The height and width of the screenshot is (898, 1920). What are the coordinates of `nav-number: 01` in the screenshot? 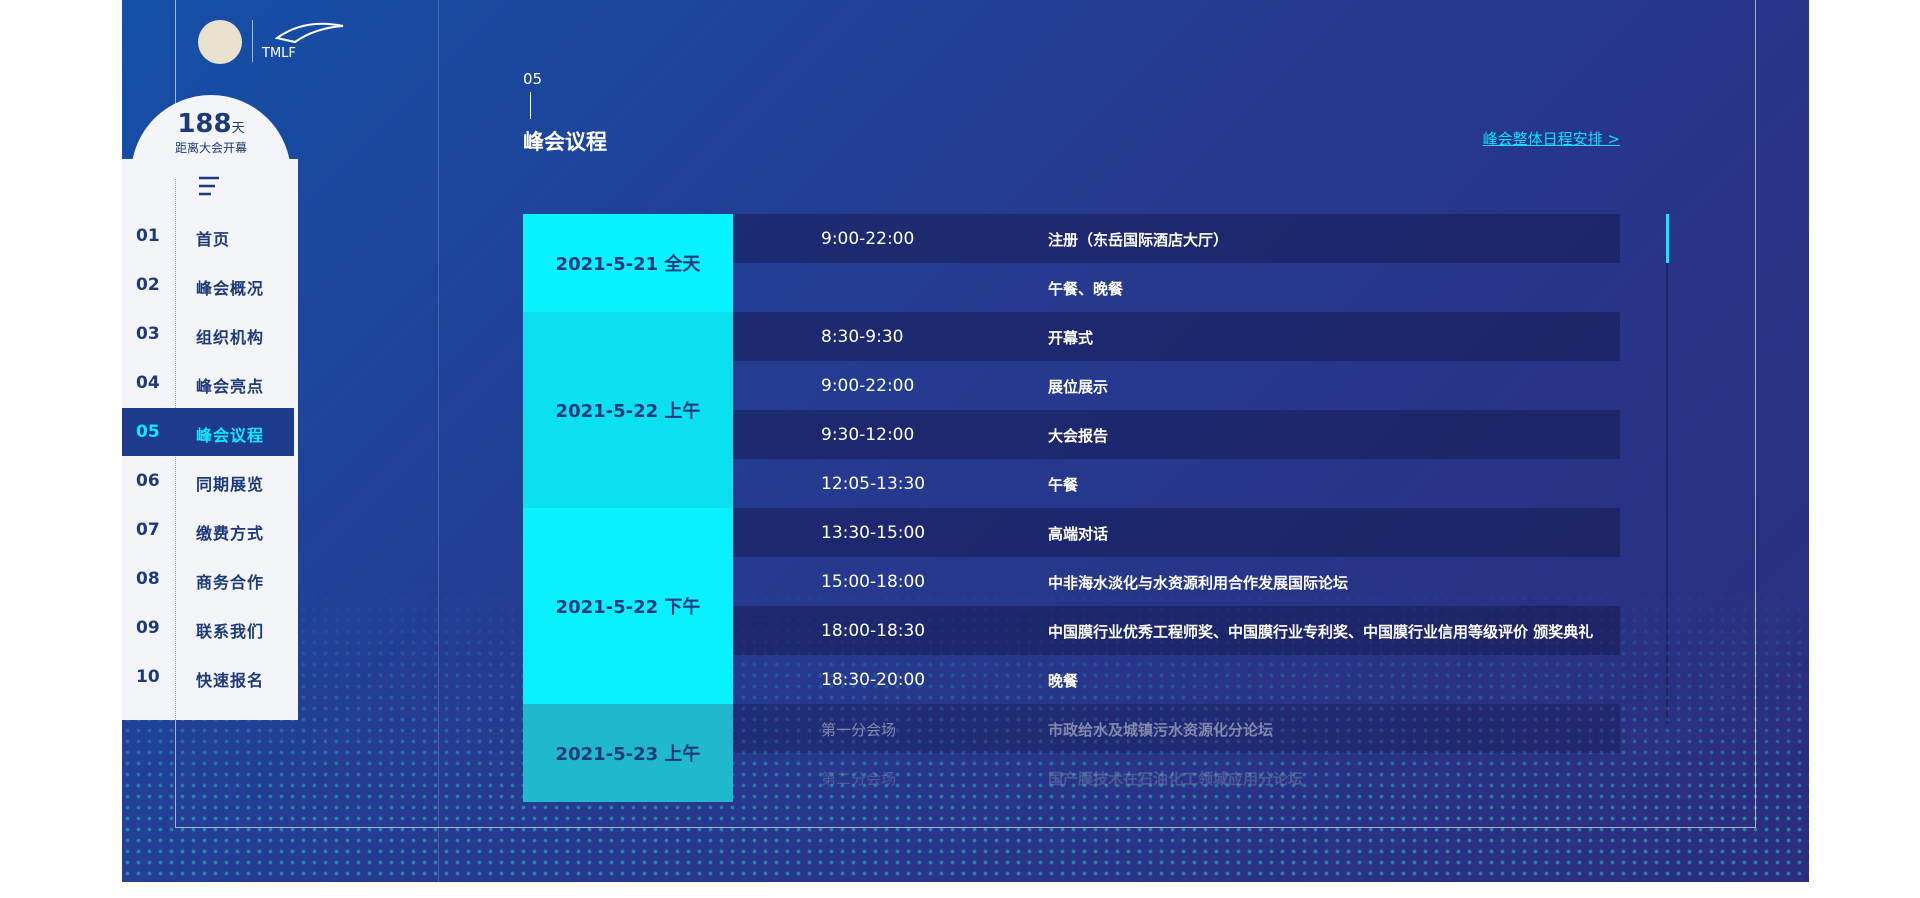 It's located at (148, 236).